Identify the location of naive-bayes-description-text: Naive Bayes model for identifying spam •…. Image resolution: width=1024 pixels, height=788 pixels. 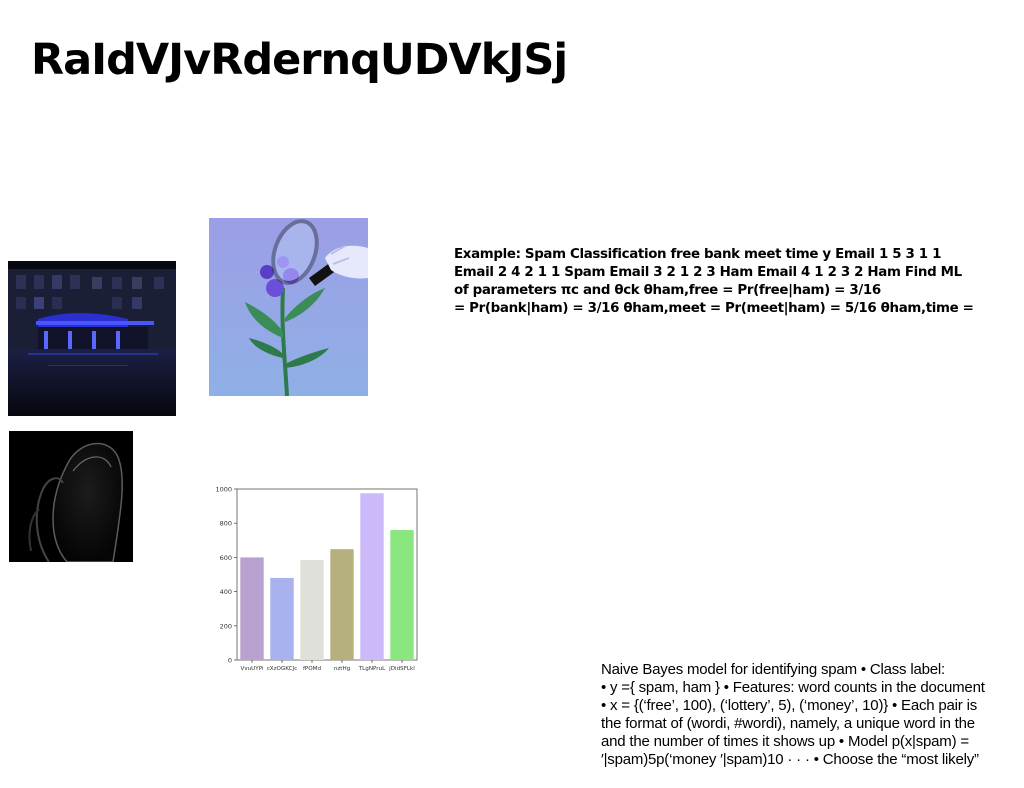
(812, 715).